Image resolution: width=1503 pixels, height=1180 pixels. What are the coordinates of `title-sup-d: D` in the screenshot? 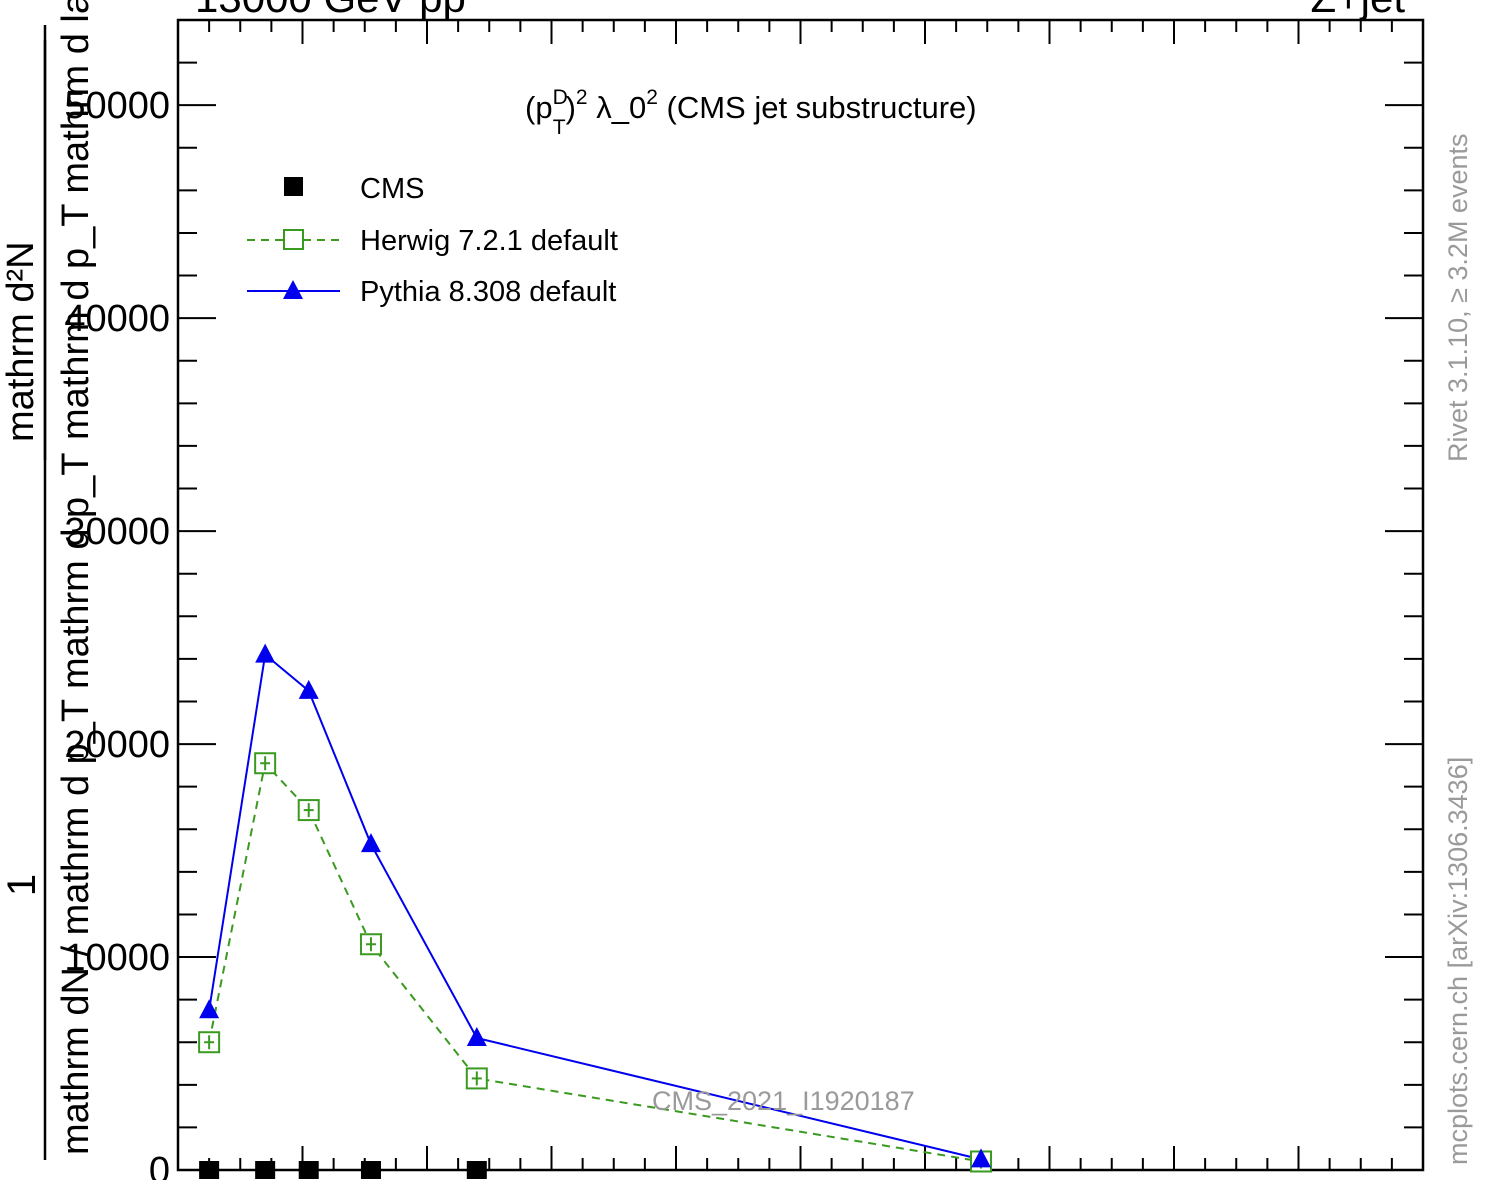 It's located at (560, 97).